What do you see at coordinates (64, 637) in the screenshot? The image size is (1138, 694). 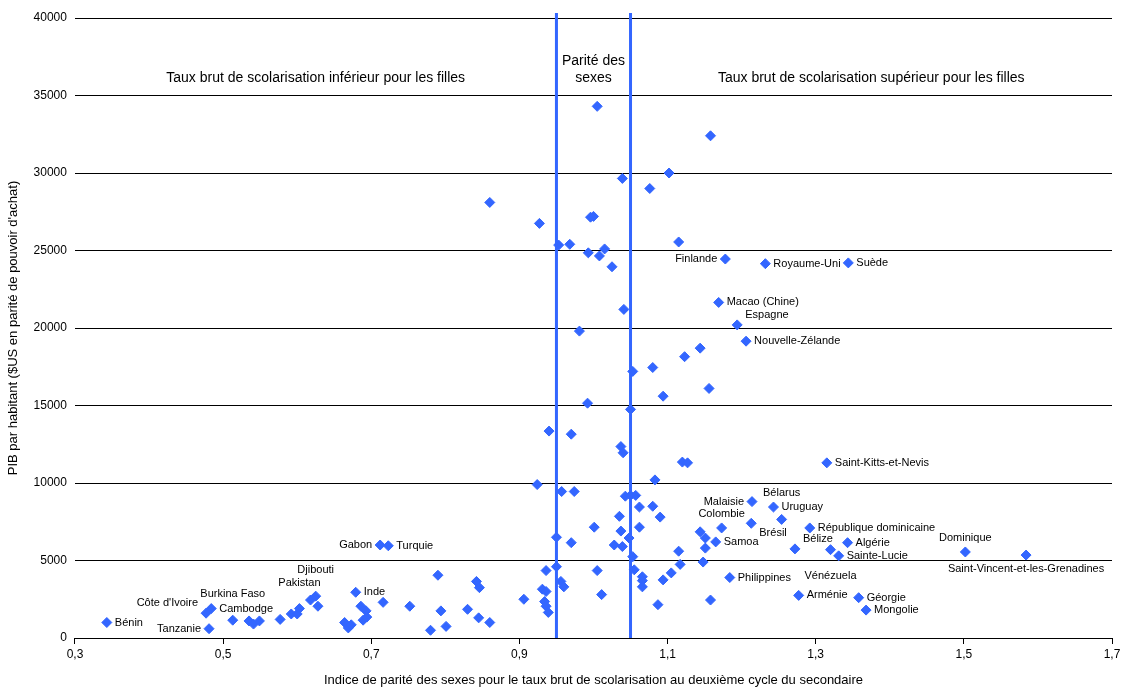 I see `y-tick-label: 0` at bounding box center [64, 637].